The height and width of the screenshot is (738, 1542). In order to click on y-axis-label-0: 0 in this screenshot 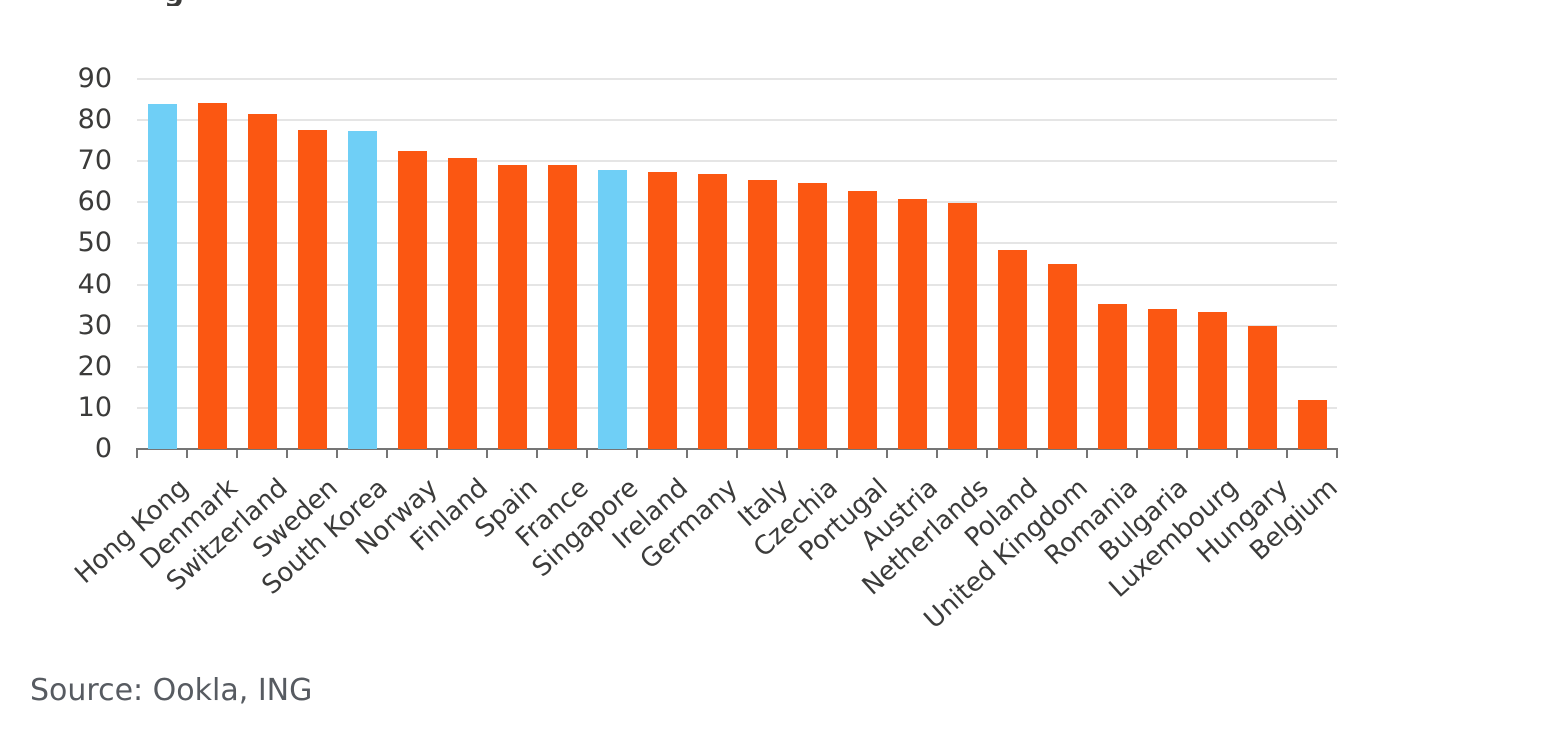, I will do `click(103, 448)`.